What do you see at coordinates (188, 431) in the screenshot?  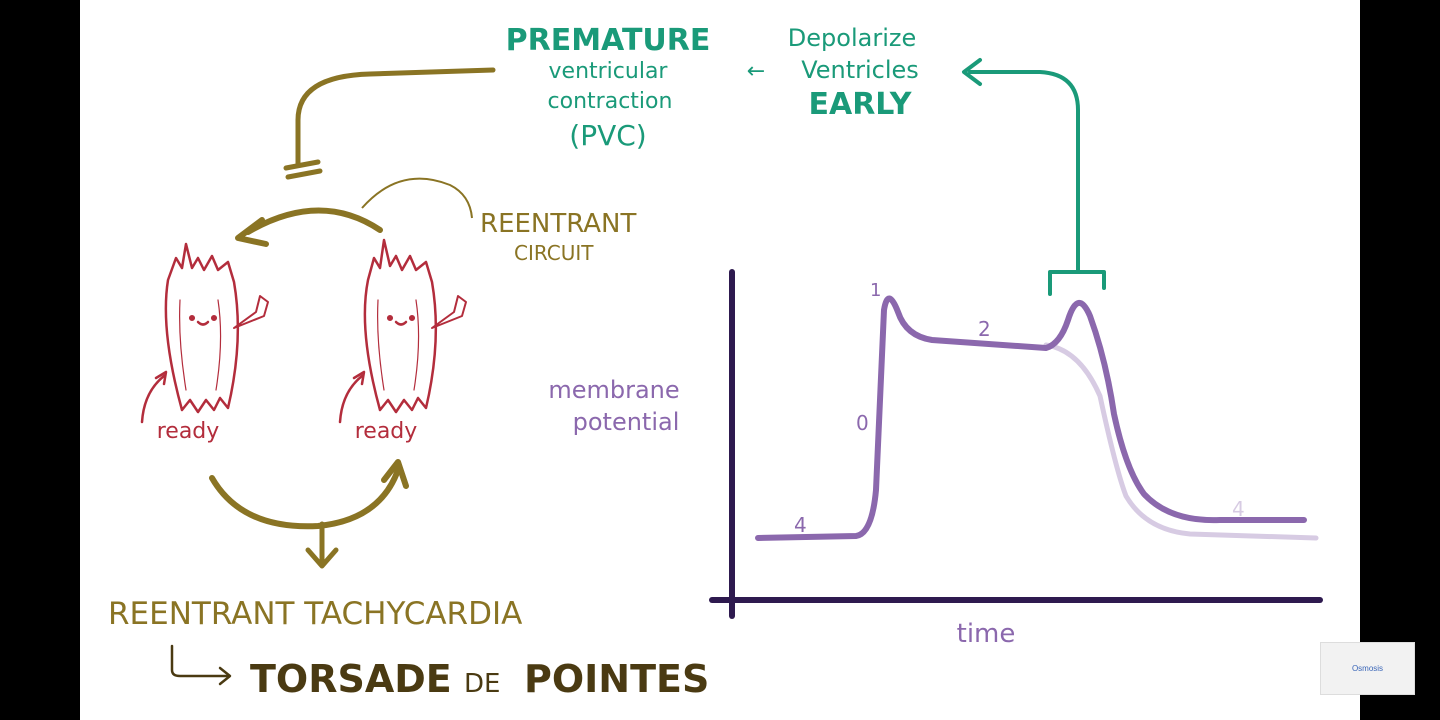 I see `left-cell-ready-label: ready` at bounding box center [188, 431].